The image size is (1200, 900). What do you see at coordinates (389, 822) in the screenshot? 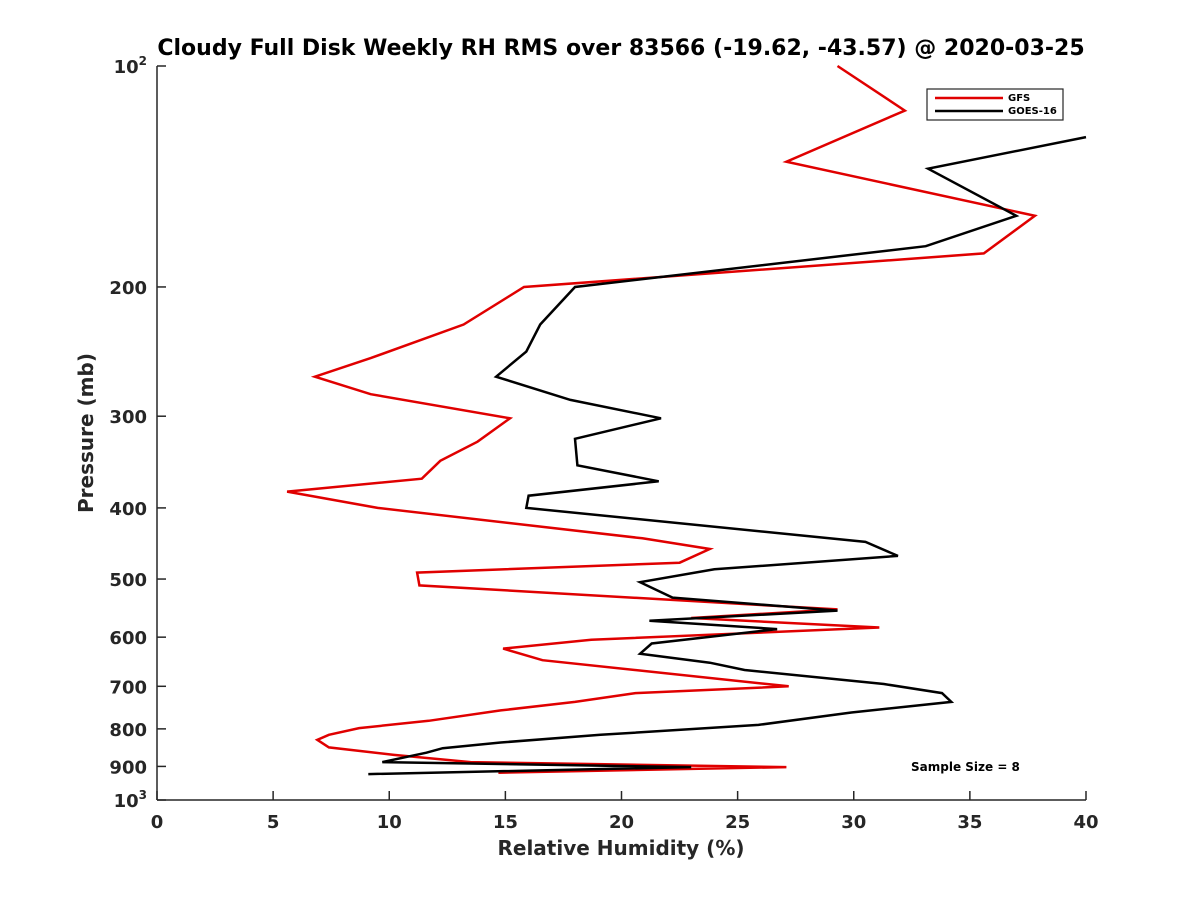
I see `x-tick-label: 10` at bounding box center [389, 822].